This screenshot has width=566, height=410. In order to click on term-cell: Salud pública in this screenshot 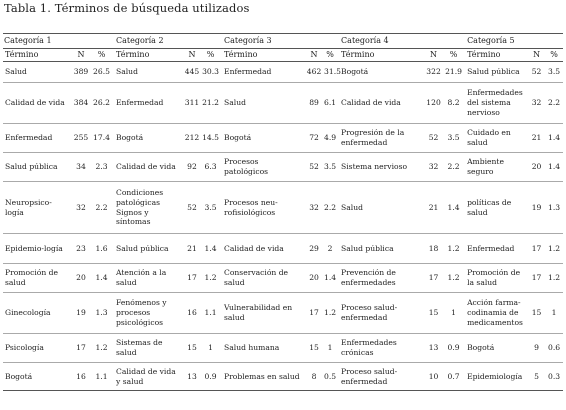, I will do `click(37, 167)`.